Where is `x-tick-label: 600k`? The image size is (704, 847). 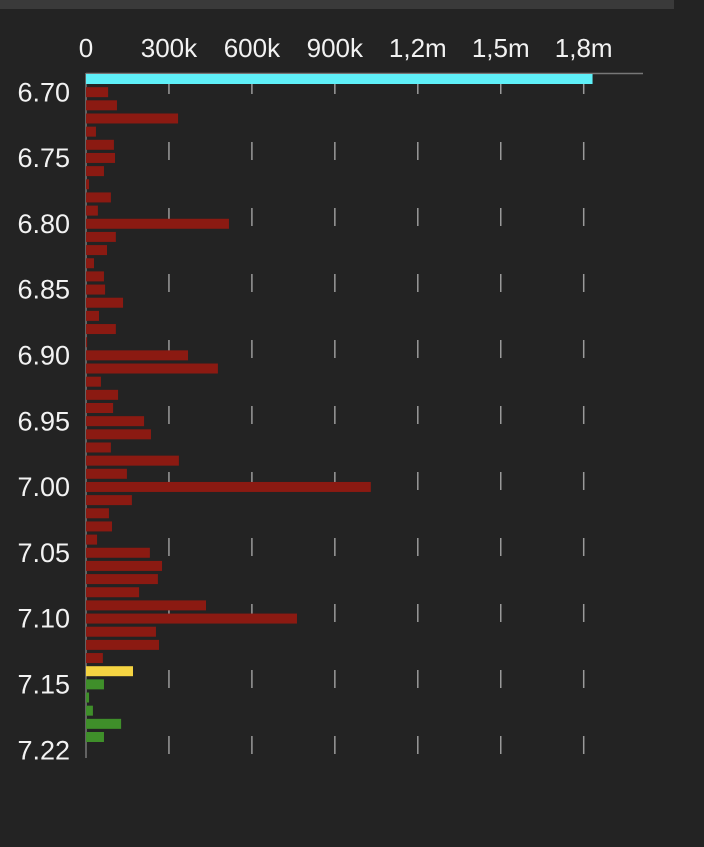
x-tick-label: 600k is located at coordinates (252, 48).